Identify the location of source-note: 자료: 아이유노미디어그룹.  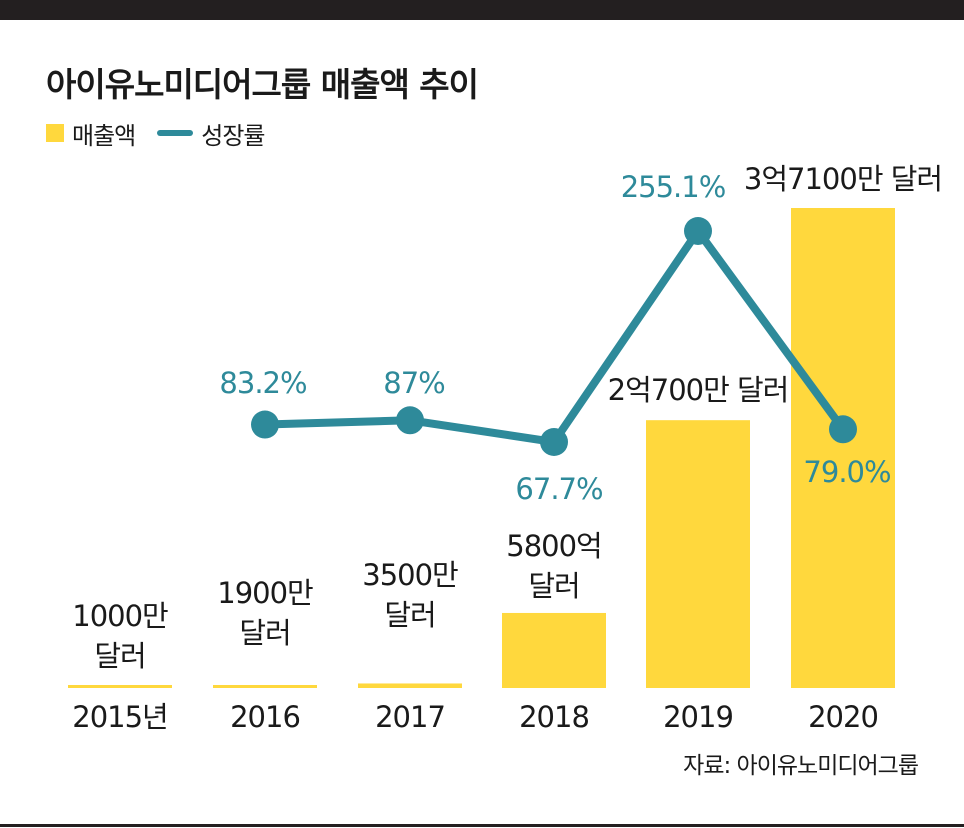
(801, 766).